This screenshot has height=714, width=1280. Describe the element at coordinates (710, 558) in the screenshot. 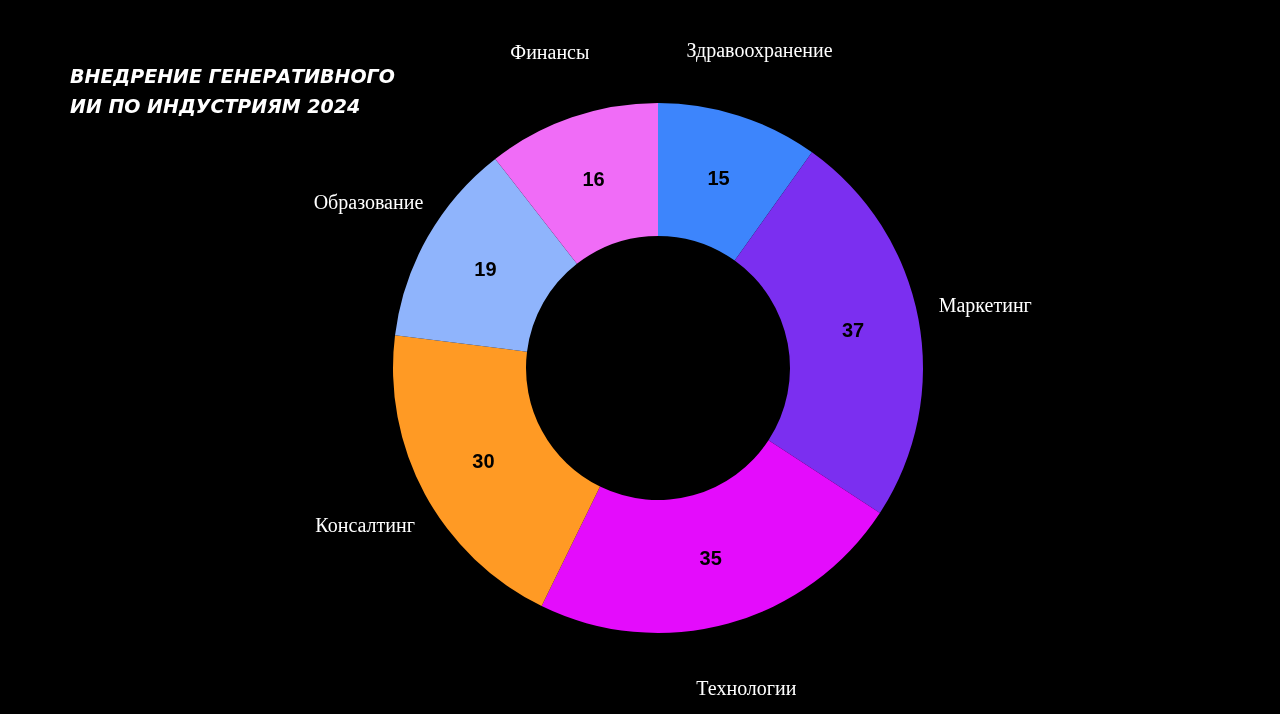

I see `data-label: 35` at that location.